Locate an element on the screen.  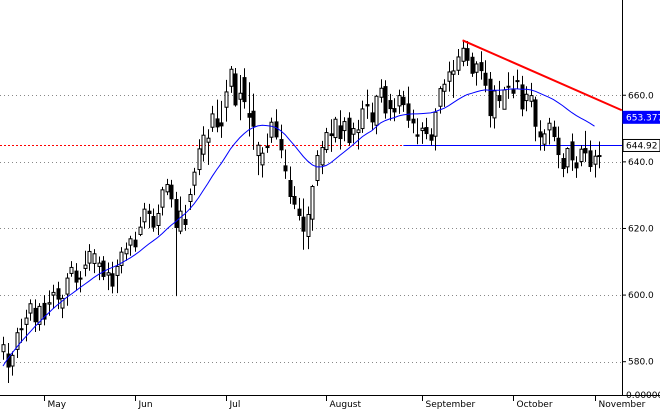
y-tick-label: 620.0 is located at coordinates (641, 229).